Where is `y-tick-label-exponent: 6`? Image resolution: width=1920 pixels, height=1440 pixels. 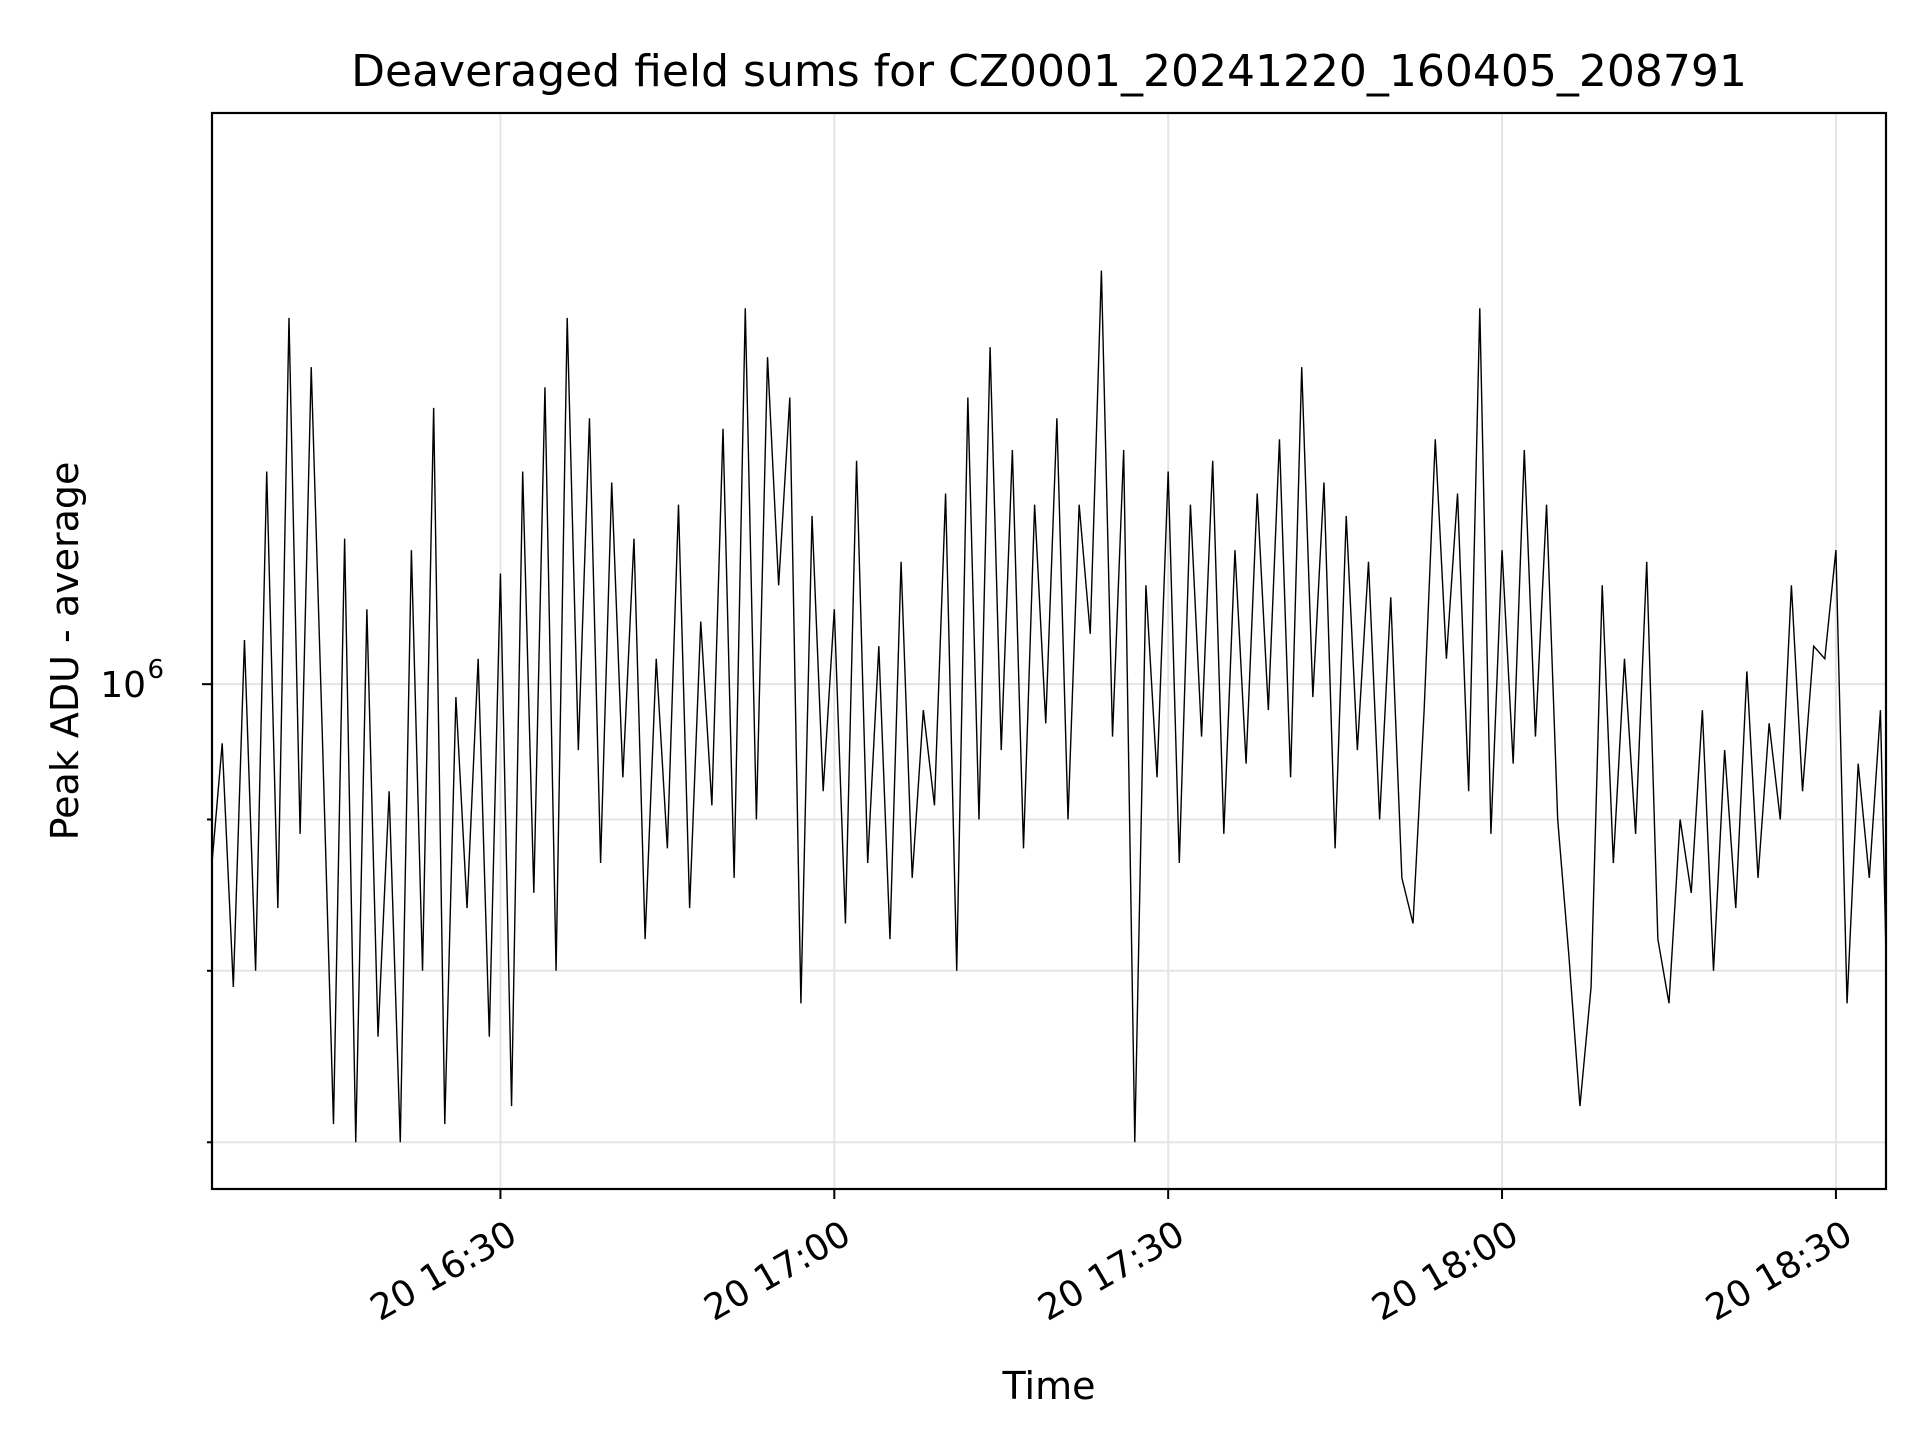
y-tick-label-exponent: 6 is located at coordinates (155, 670).